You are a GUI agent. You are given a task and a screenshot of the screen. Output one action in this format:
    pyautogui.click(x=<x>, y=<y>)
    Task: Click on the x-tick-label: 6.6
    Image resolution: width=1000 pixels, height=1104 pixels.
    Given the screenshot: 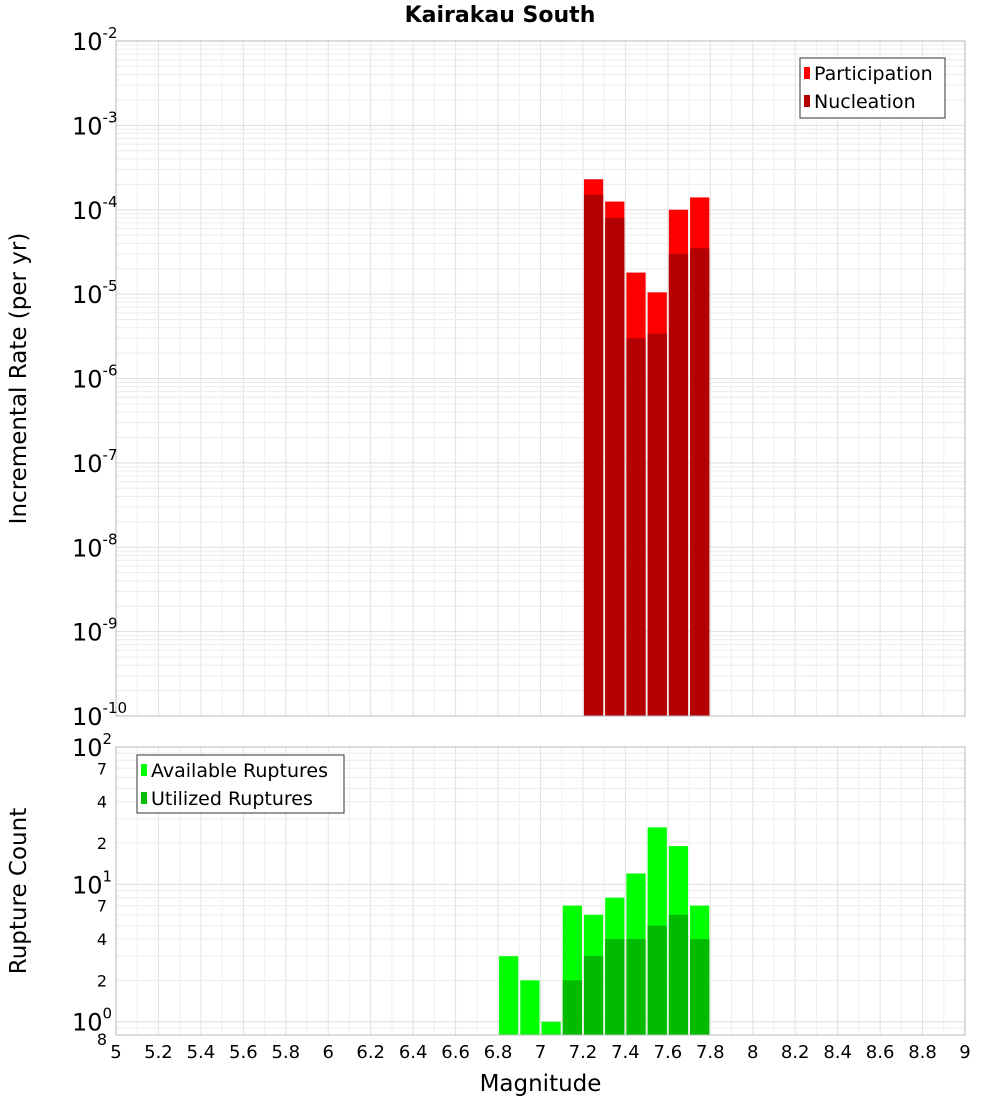 What is the action you would take?
    pyautogui.click(x=455, y=1052)
    